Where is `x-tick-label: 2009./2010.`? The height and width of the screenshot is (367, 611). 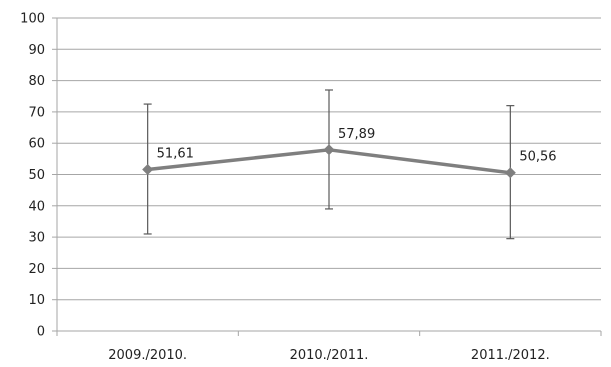 x-tick-label: 2009./2010. is located at coordinates (147, 355).